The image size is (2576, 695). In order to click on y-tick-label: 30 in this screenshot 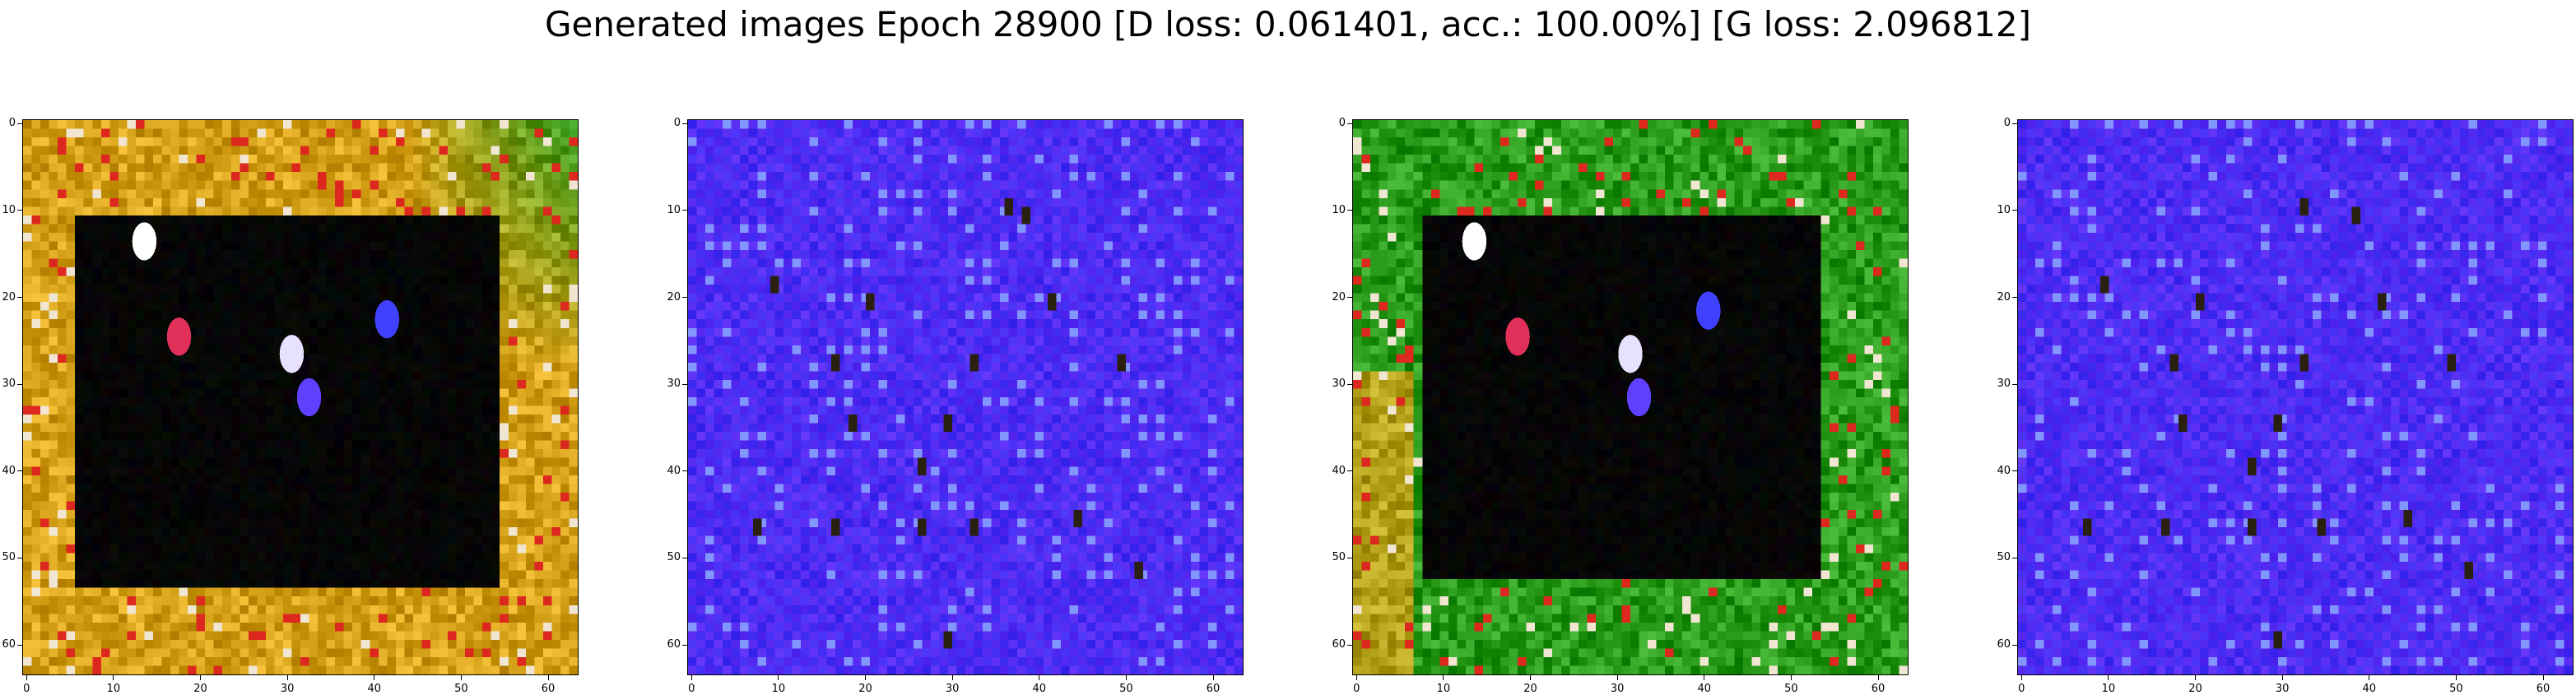, I will do `click(674, 384)`.